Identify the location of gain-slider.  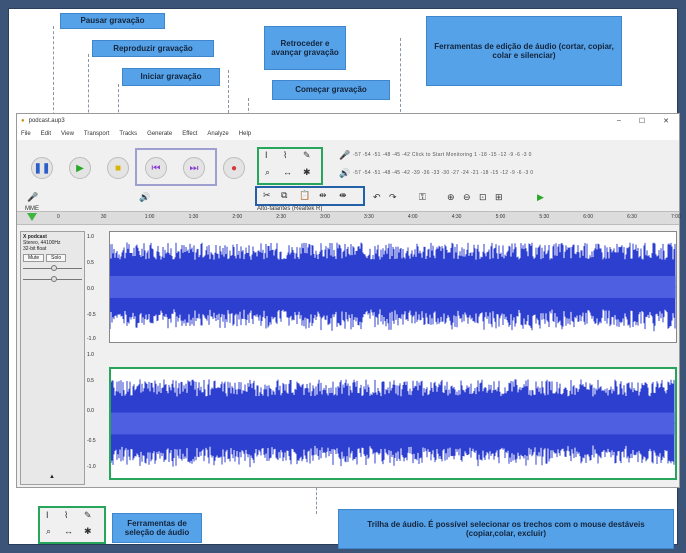
(52, 268).